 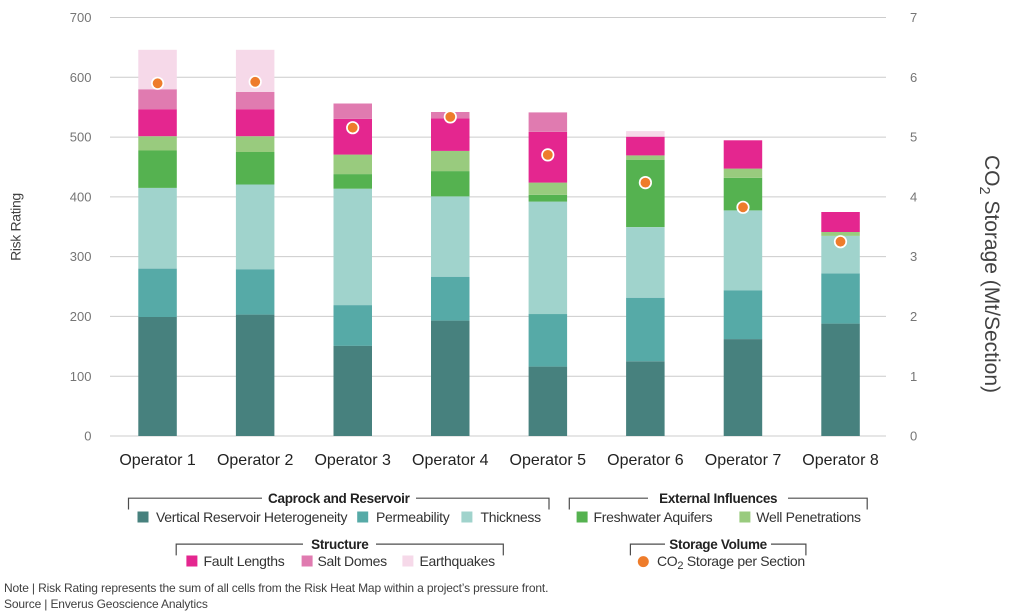 What do you see at coordinates (81, 77) in the screenshot?
I see `svg-text: 600` at bounding box center [81, 77].